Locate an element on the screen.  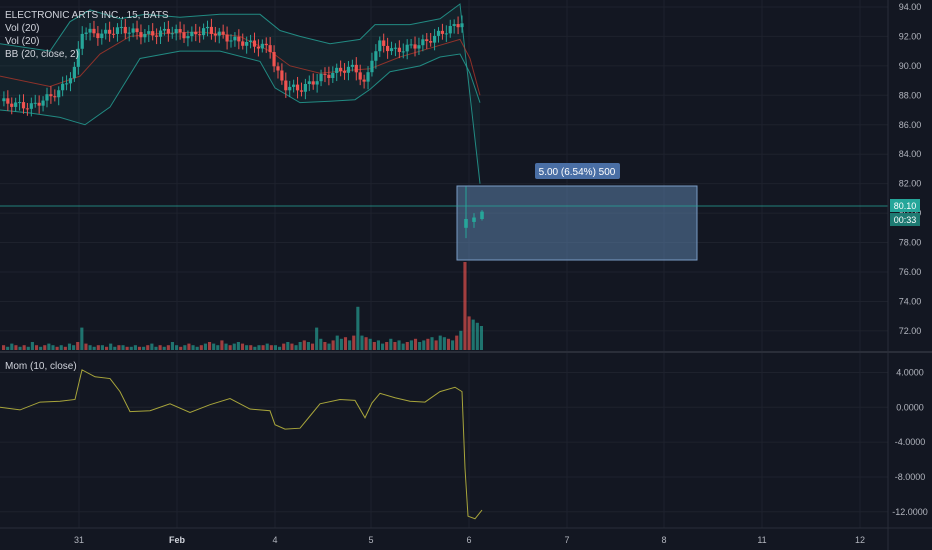
momentum-tick-label: 0.0000 is located at coordinates (910, 407).